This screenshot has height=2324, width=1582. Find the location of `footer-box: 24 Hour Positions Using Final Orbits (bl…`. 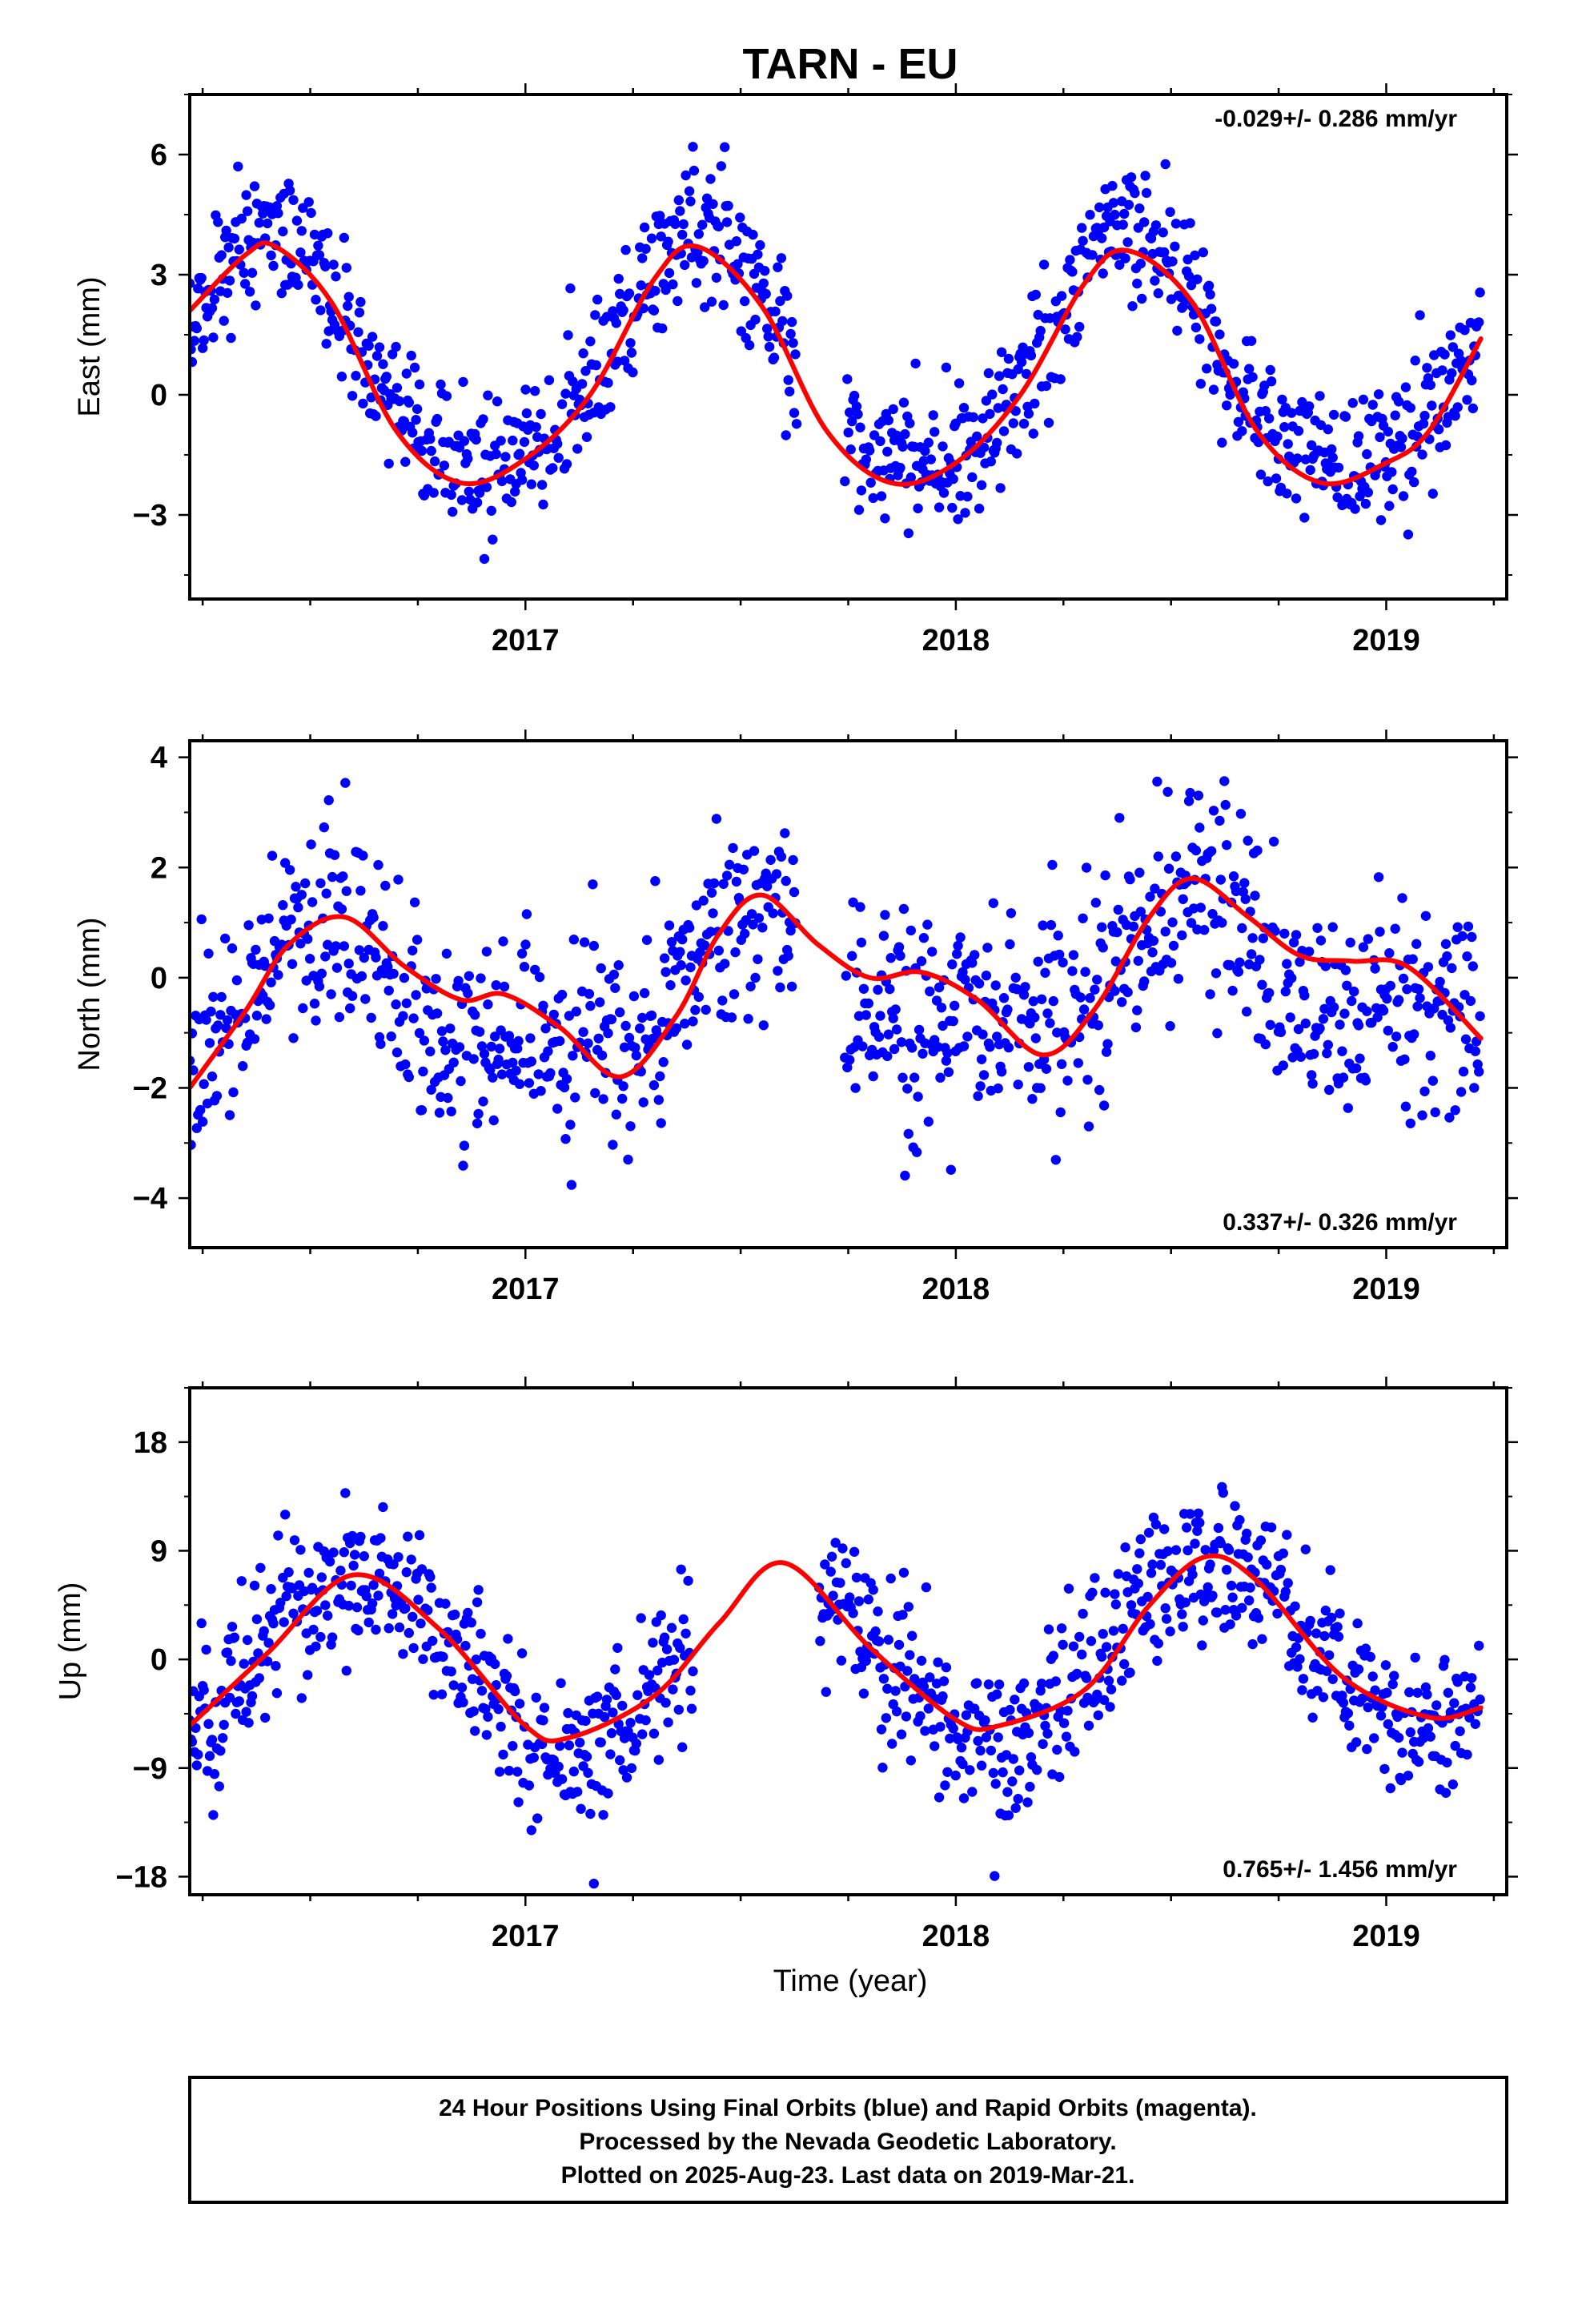

footer-box: 24 Hour Positions Using Final Orbits (bl… is located at coordinates (848, 2140).